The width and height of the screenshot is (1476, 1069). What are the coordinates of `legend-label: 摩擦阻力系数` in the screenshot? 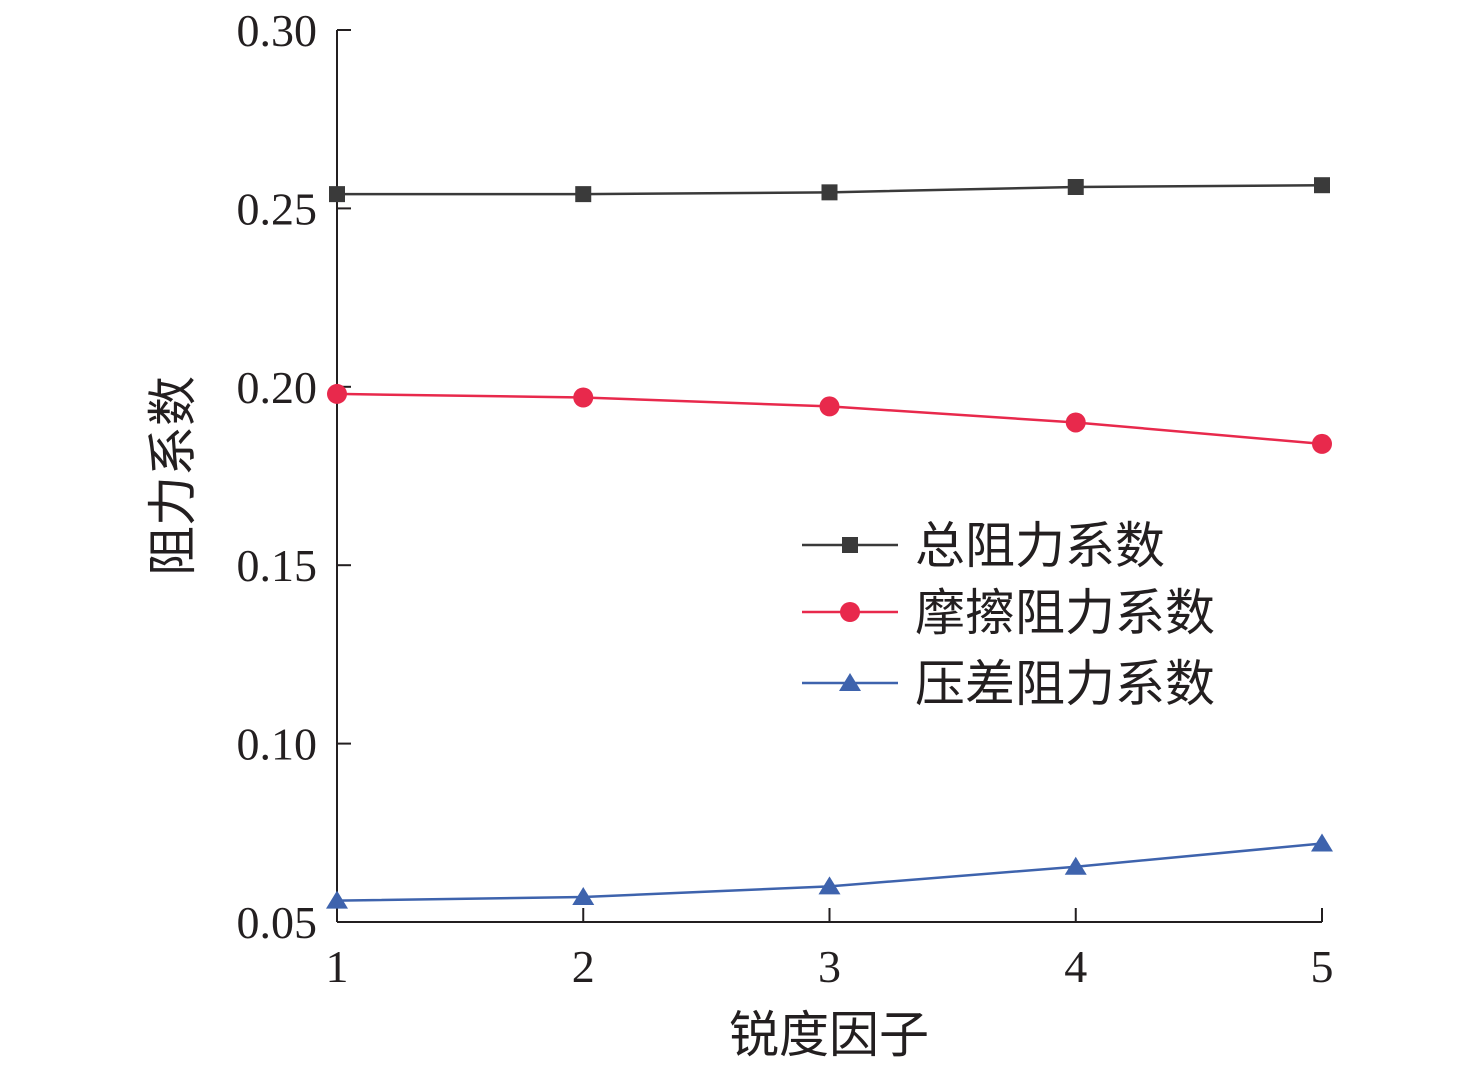 It's located at (1065, 613).